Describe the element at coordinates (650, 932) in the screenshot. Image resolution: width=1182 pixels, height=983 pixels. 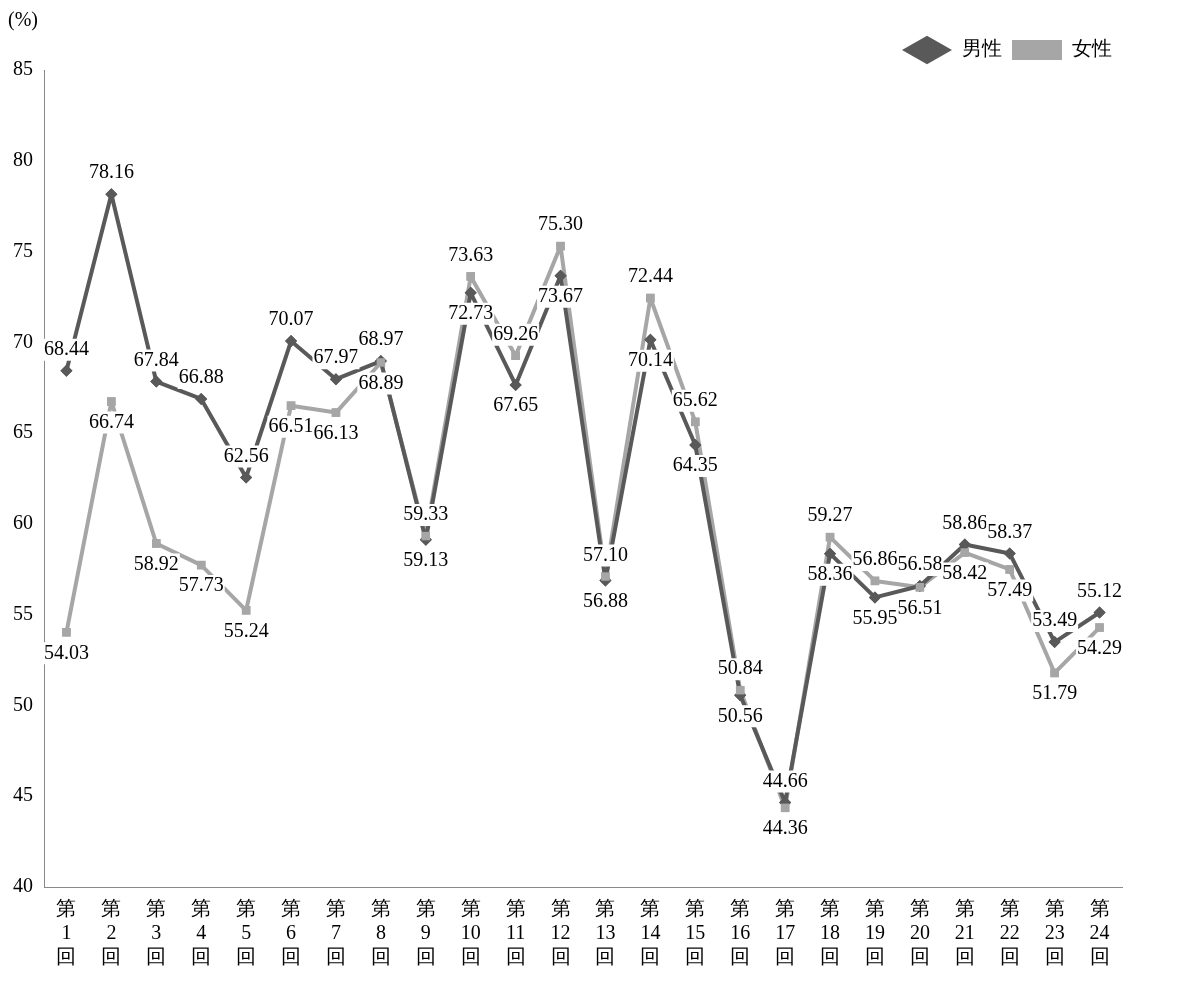
I see `x-tick-label: 第14回` at that location.